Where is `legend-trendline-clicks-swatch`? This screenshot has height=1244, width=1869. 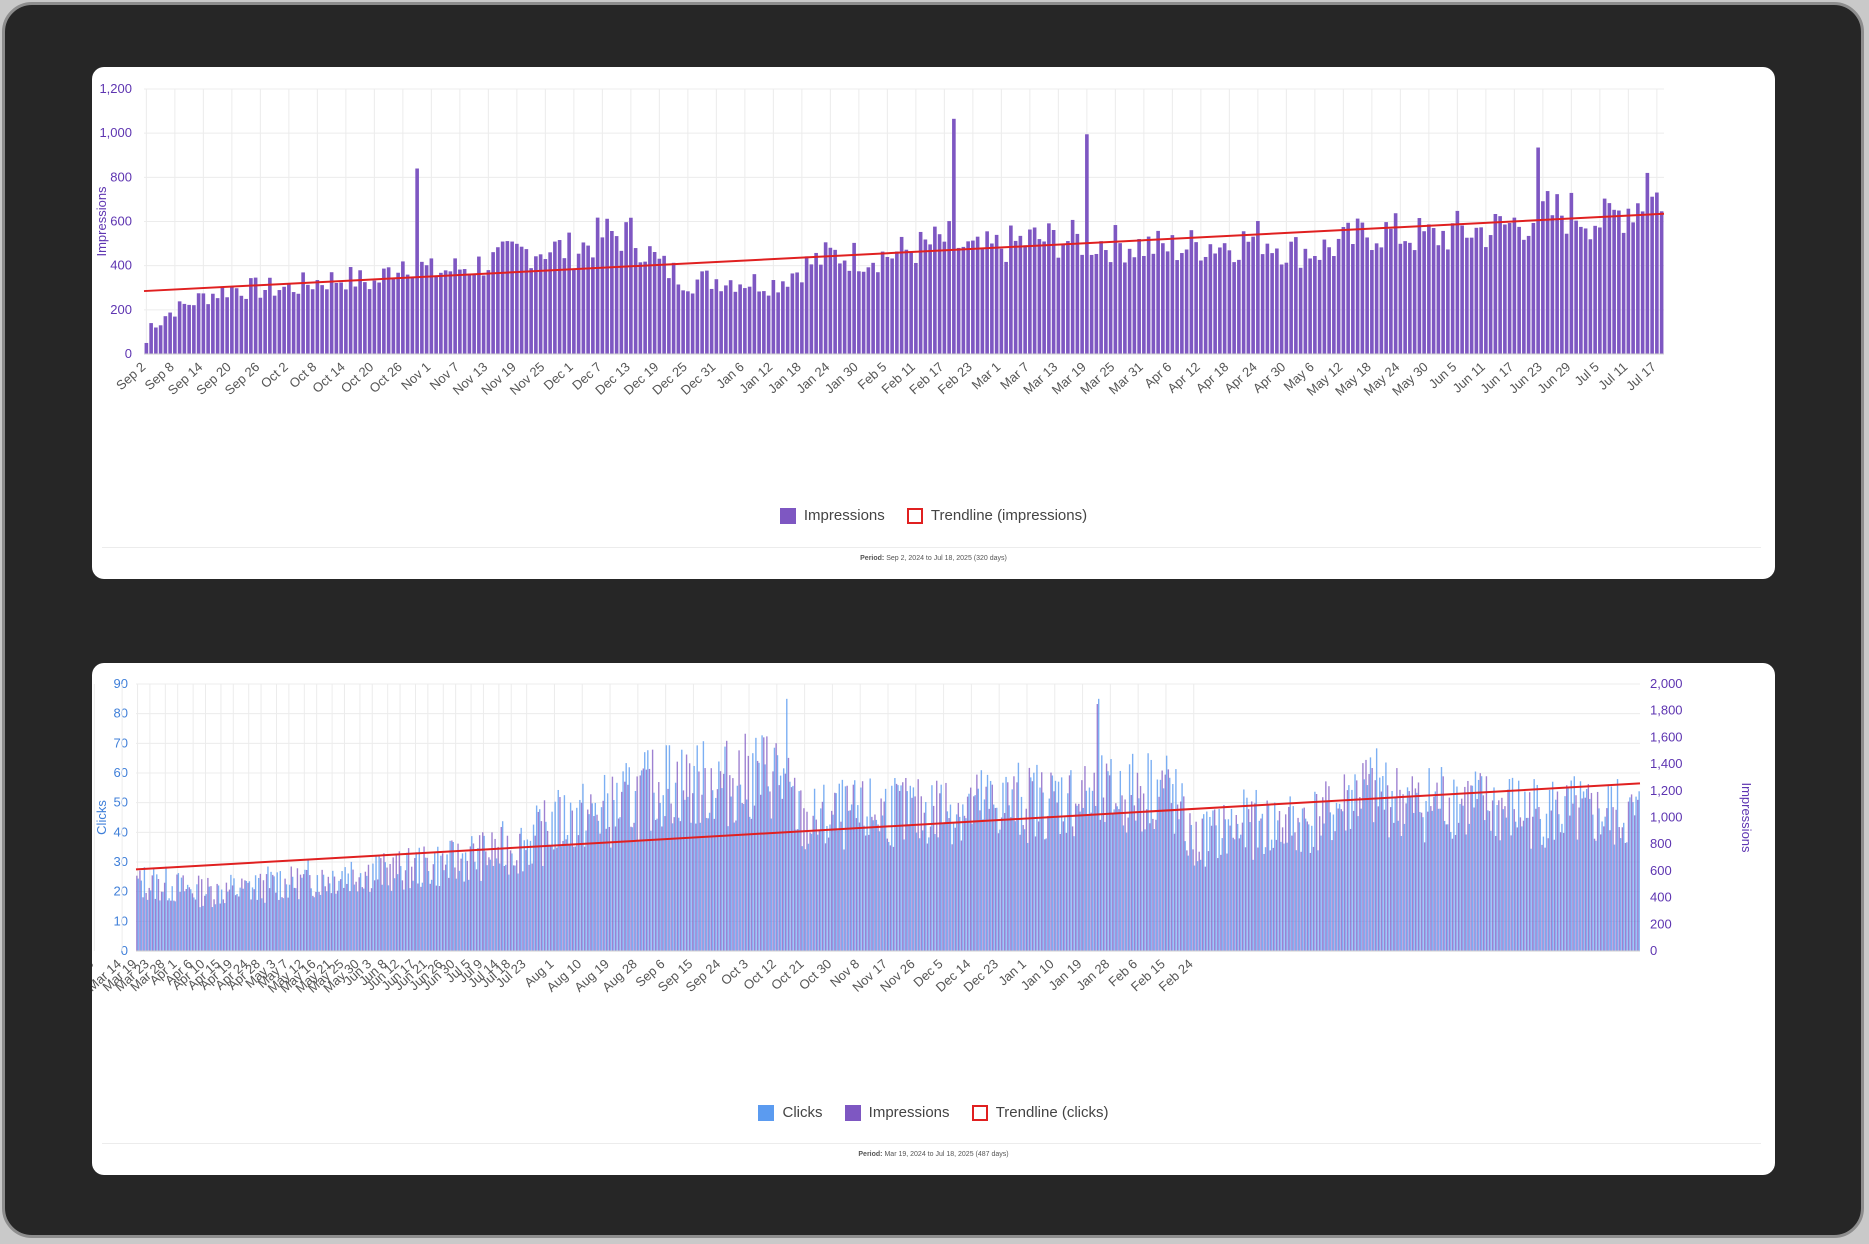
legend-trendline-clicks-swatch is located at coordinates (979, 1112).